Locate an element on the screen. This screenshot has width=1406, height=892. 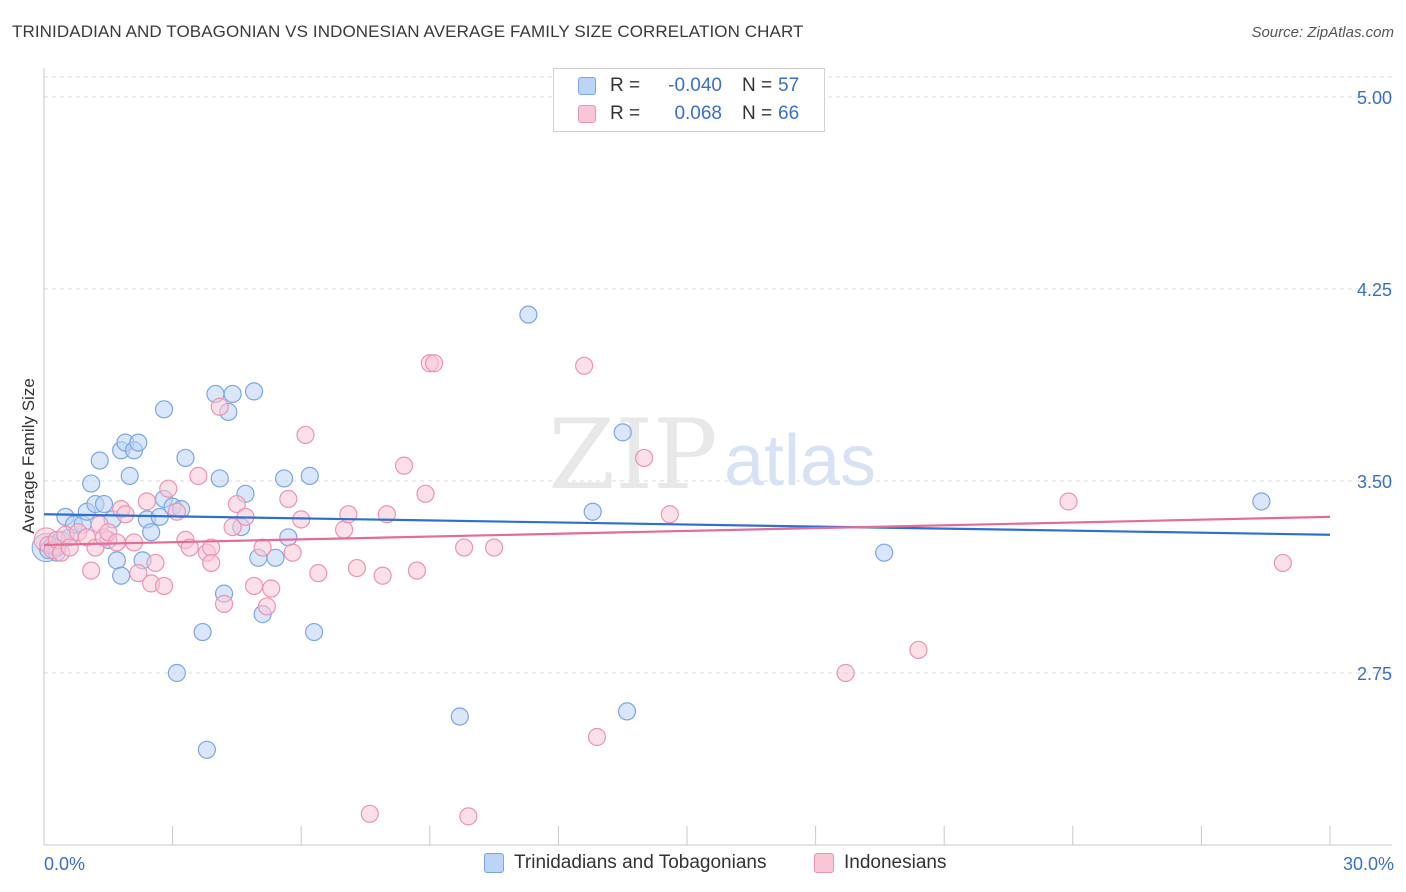
legend-row-series1: R = -0.040 N = 57 is located at coordinates (688, 86).